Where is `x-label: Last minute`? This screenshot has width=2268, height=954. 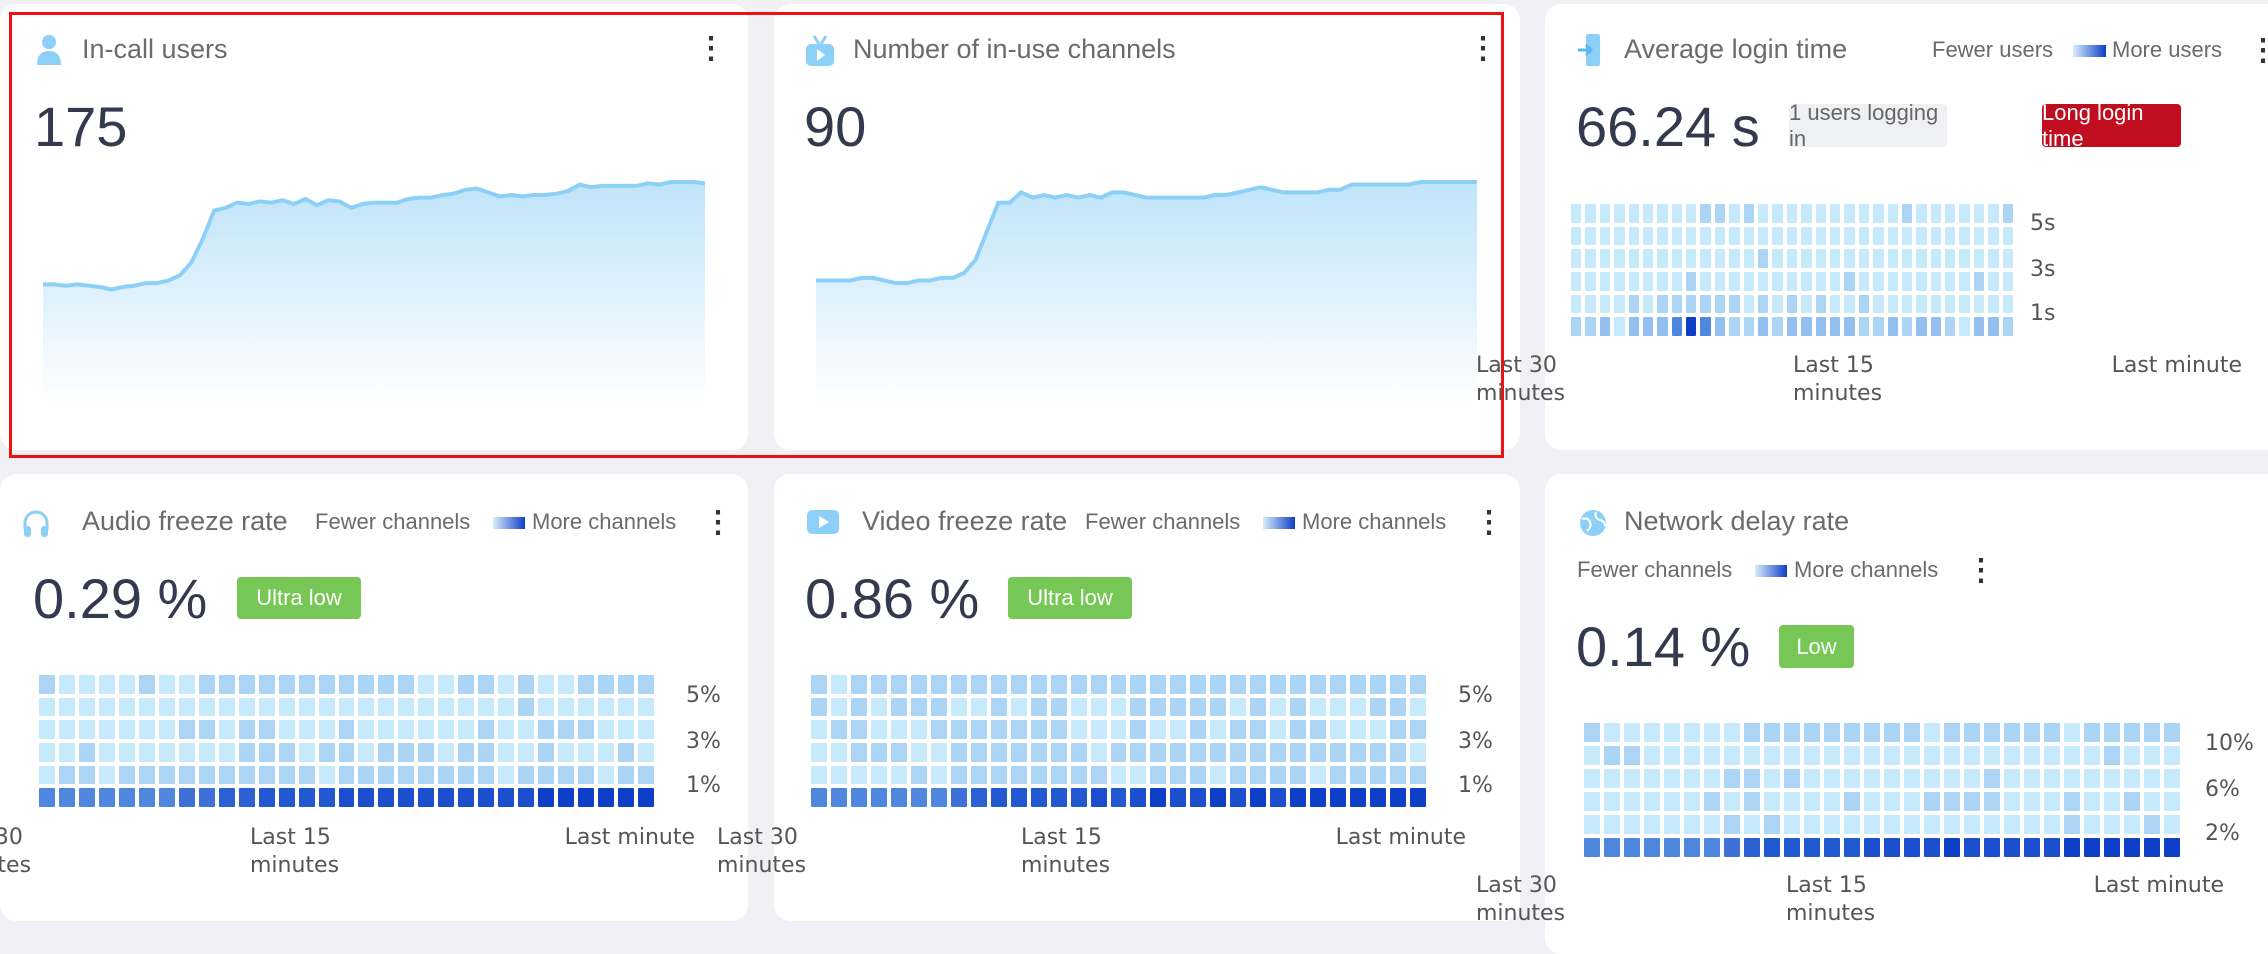
x-label: Last minute is located at coordinates (2176, 365).